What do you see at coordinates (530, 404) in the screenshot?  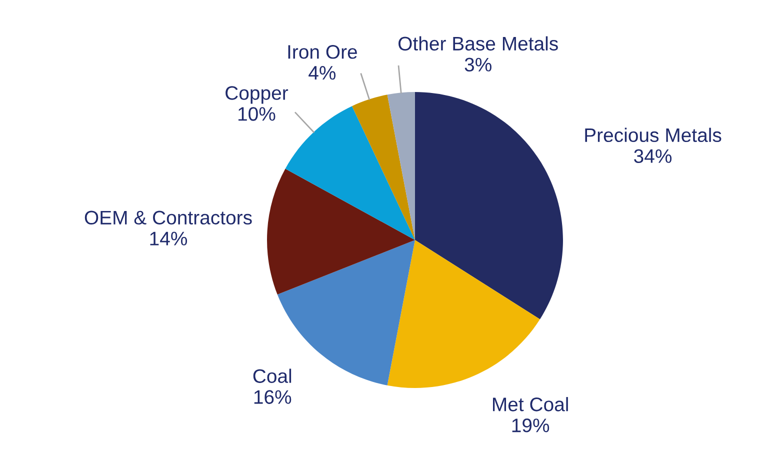 I see `slice-label: Met Coal` at bounding box center [530, 404].